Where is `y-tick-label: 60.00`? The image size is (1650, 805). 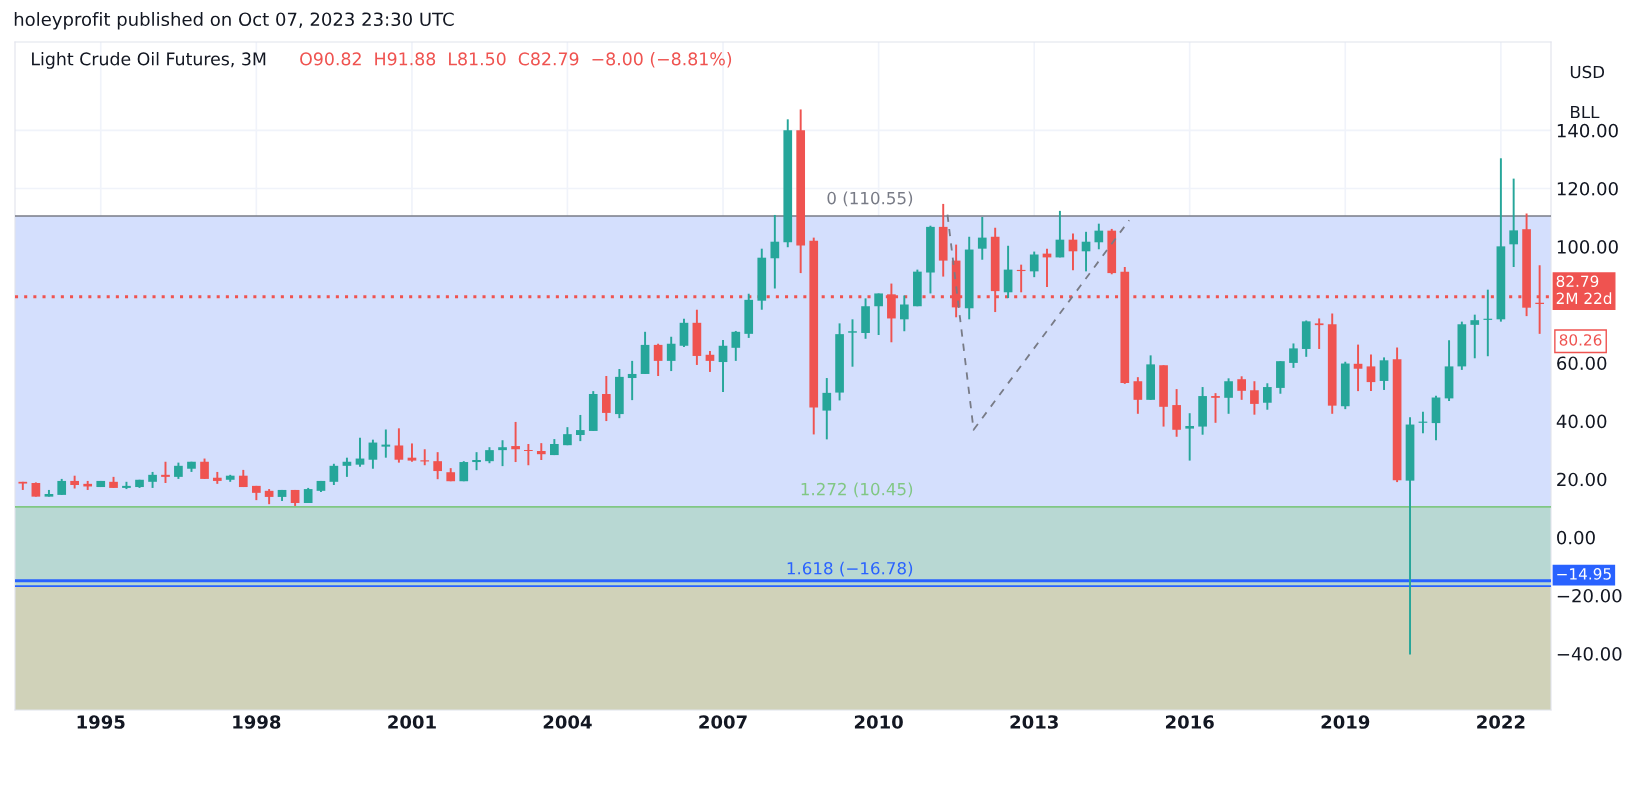
y-tick-label: 60.00 is located at coordinates (1582, 363).